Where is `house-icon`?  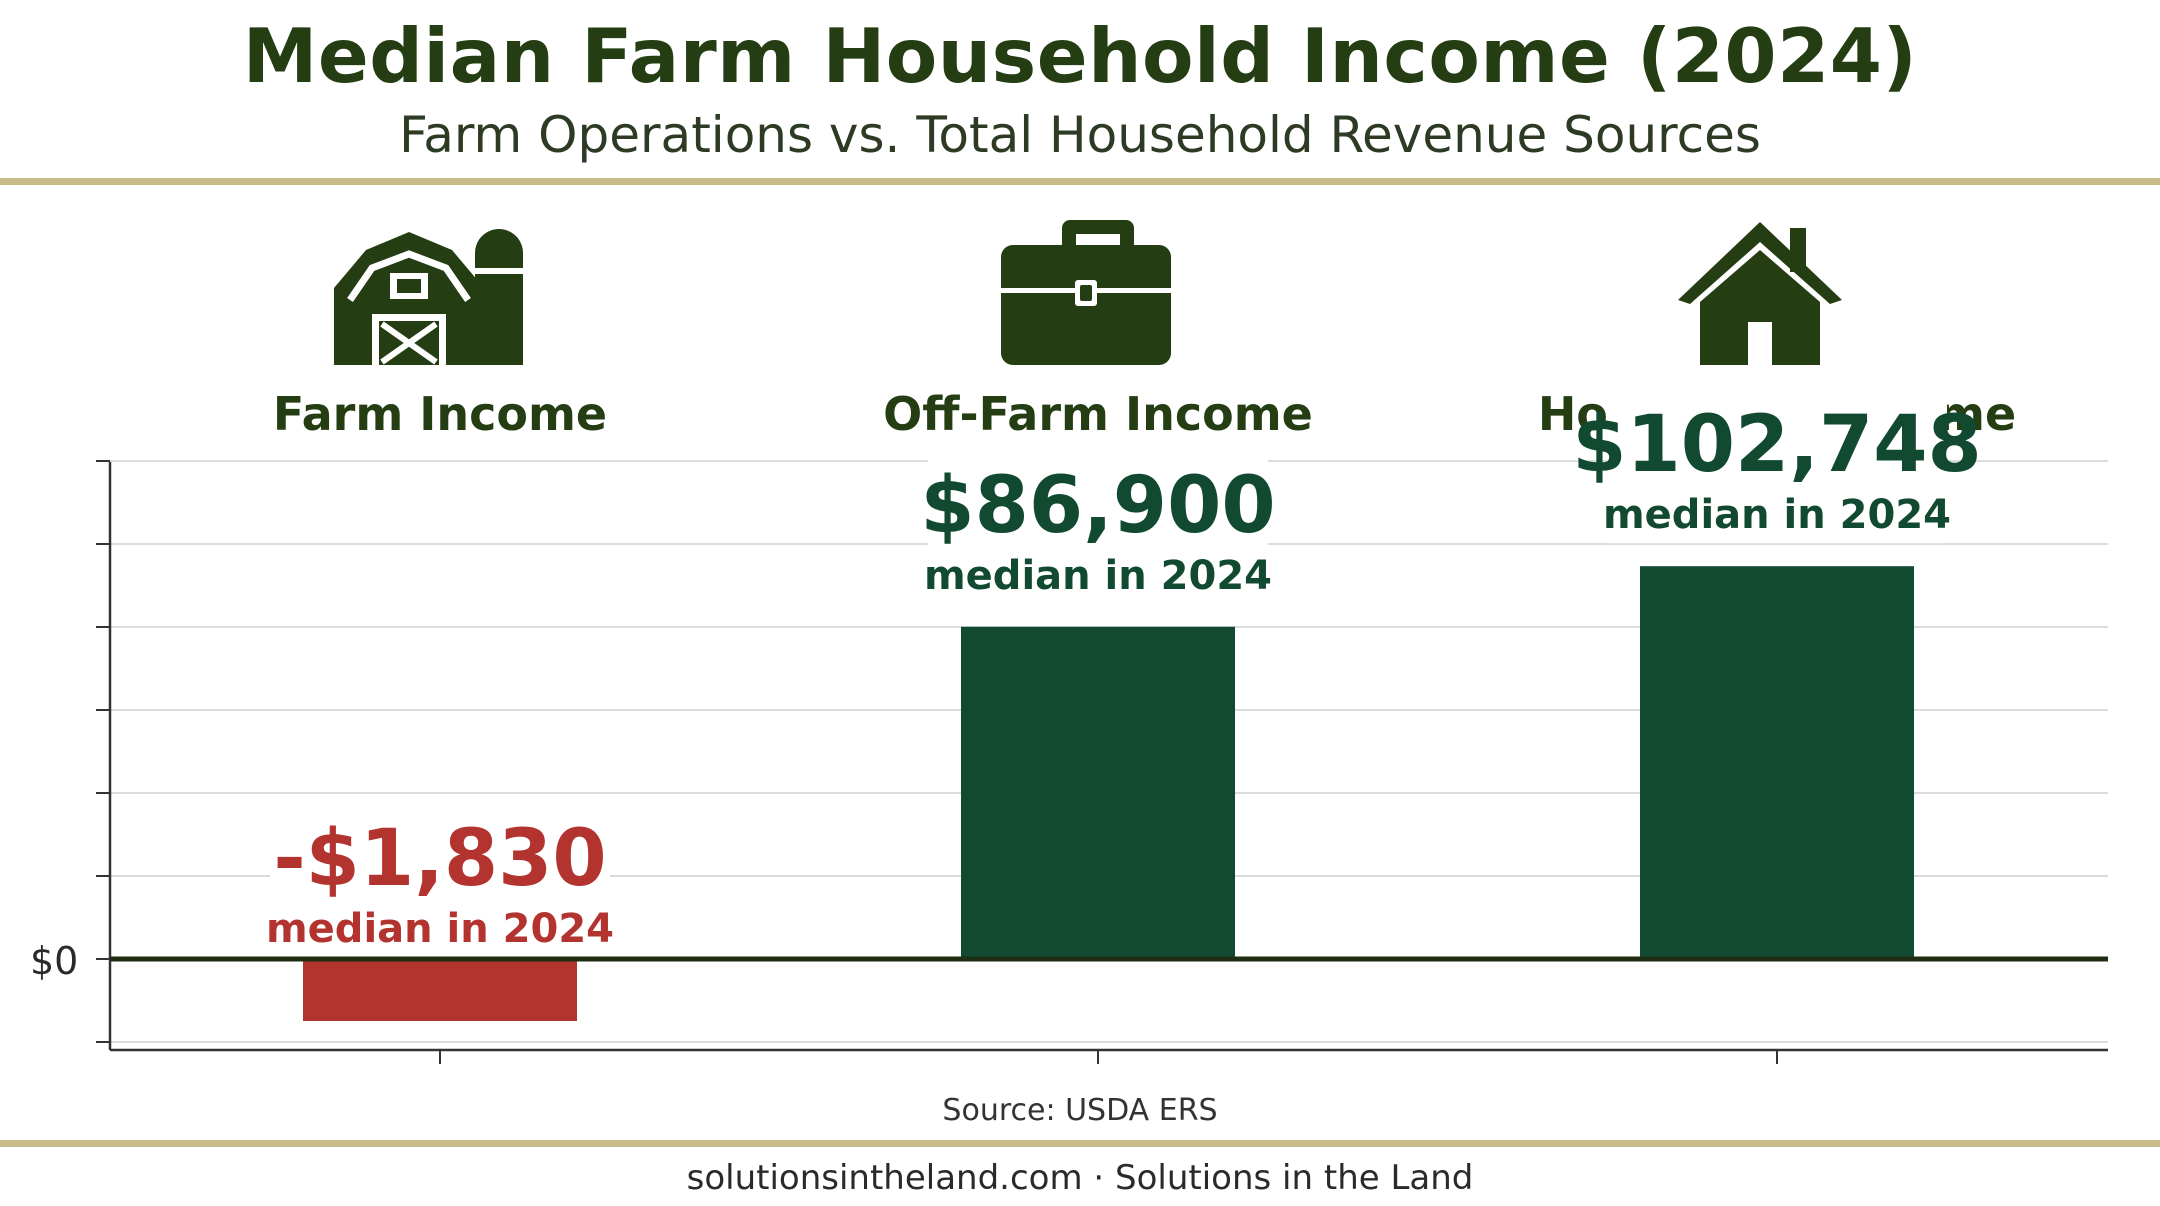
house-icon is located at coordinates (1760, 293).